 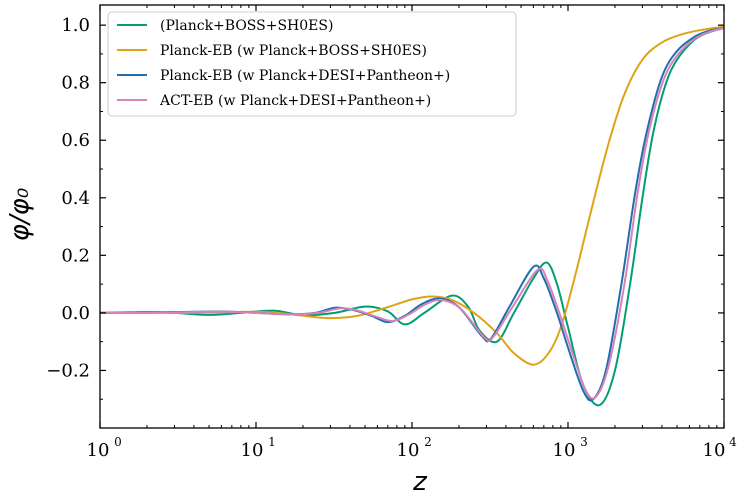 What do you see at coordinates (246, 26) in the screenshot?
I see `legend-entry-1: (Planck+BOSS+SH0ES)` at bounding box center [246, 26].